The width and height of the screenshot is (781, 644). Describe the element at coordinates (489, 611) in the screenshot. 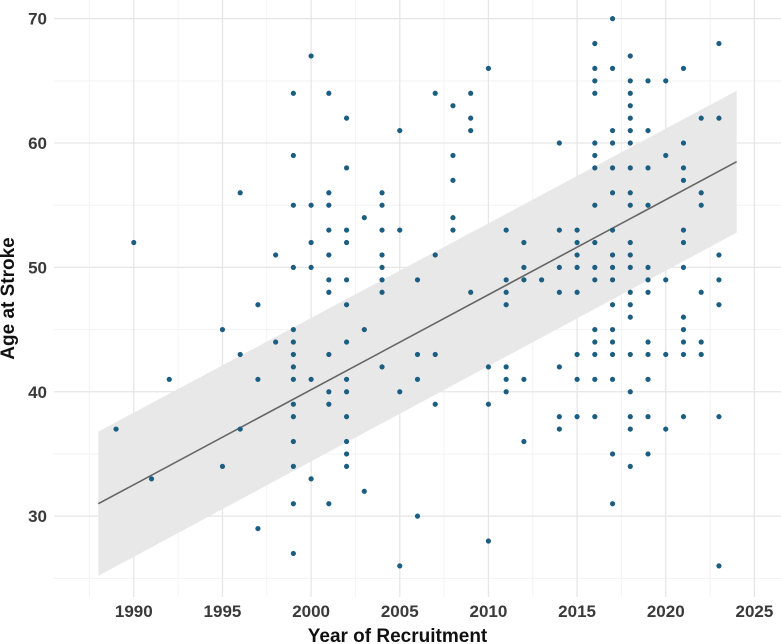

I see `x-tick-label: 2010` at that location.